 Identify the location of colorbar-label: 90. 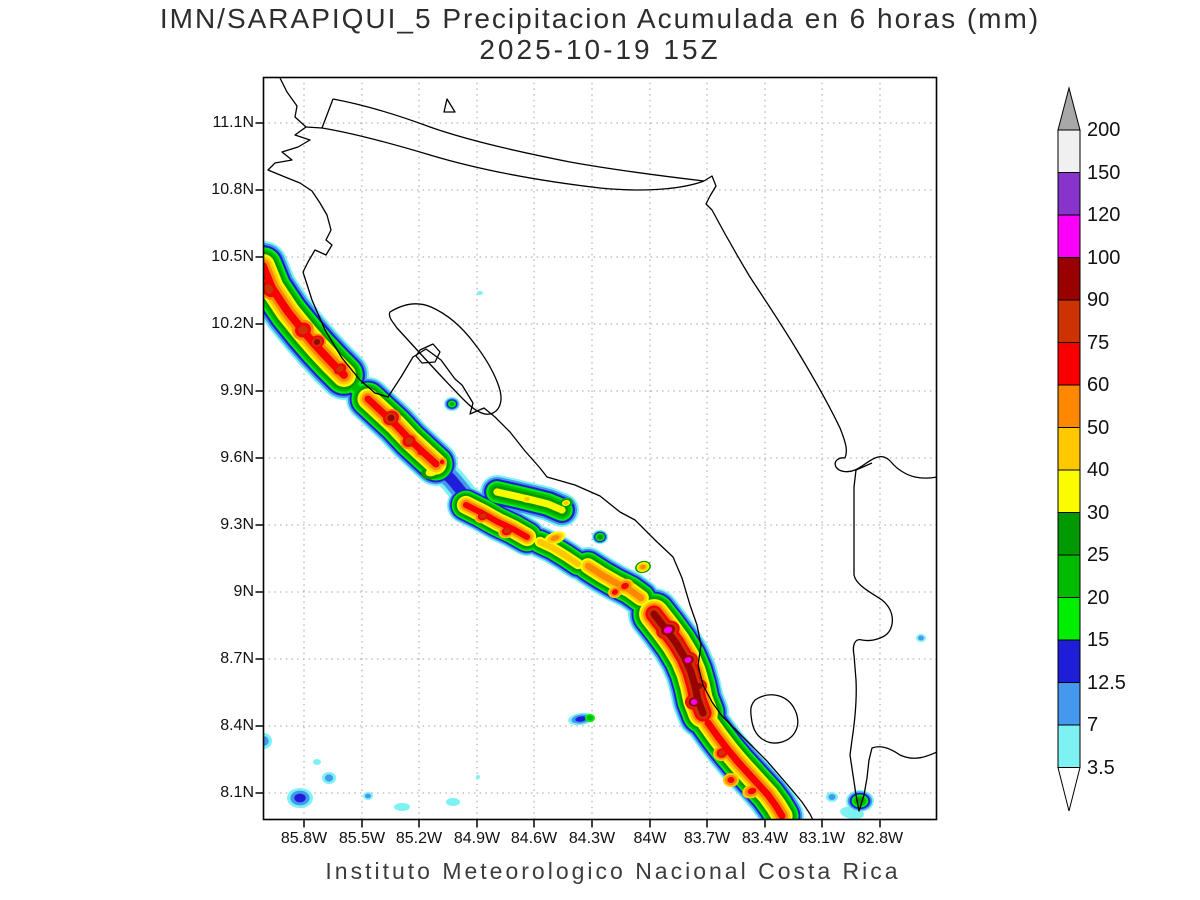
(1098, 300).